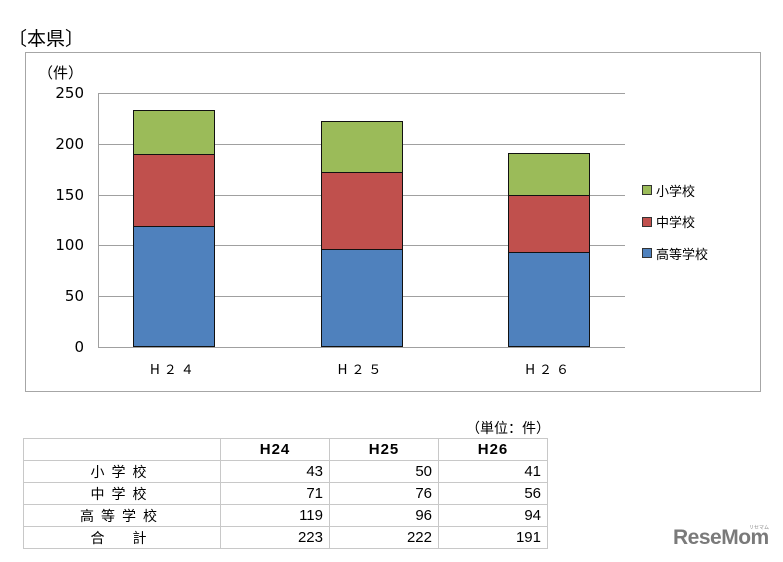 This screenshot has height=562, width=783. What do you see at coordinates (122, 449) in the screenshot?
I see `table-header-cell` at bounding box center [122, 449].